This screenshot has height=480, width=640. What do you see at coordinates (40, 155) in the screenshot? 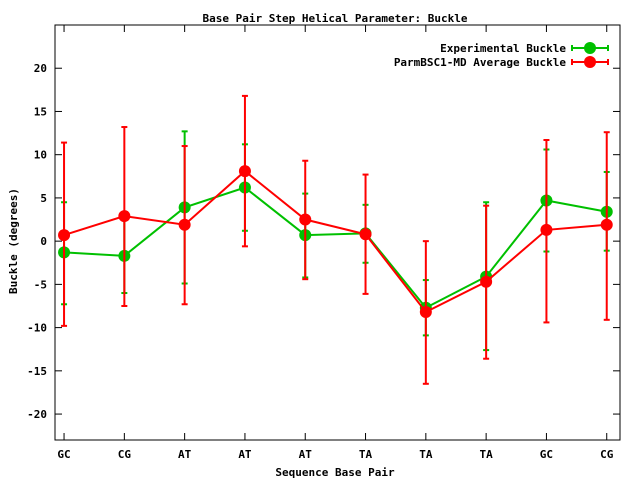
I see `y-tick-label: 10` at bounding box center [40, 155].